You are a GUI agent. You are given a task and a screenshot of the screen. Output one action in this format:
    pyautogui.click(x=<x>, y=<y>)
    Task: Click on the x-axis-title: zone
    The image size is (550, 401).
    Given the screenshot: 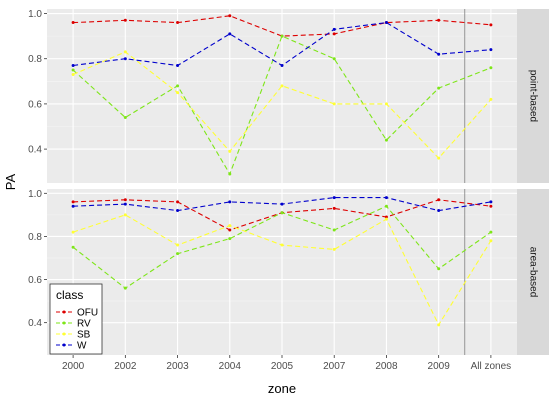 What is the action you would take?
    pyautogui.click(x=282, y=388)
    